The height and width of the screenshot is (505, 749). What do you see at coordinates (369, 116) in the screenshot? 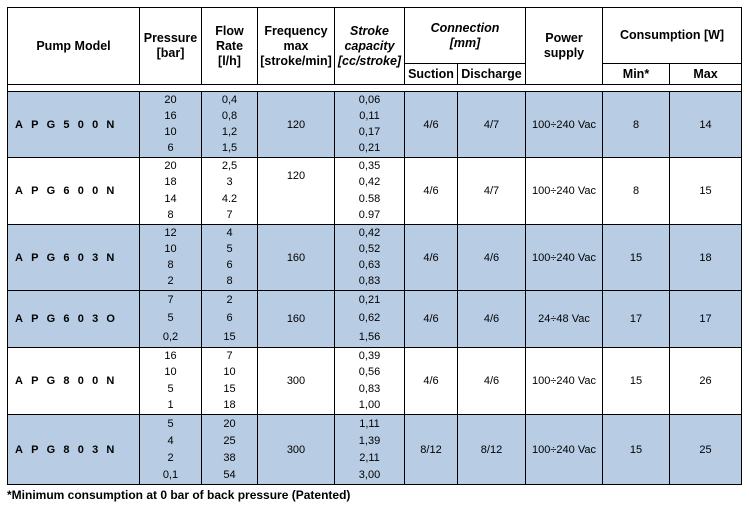
I see `stroke-capacity-cell-value: 0,11` at bounding box center [369, 116].